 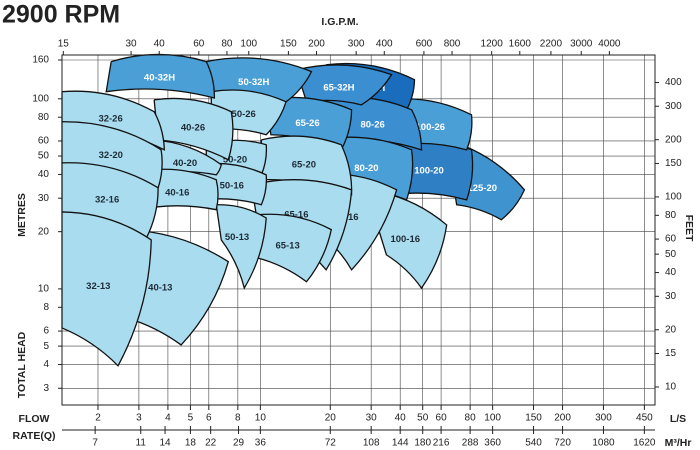 I want to click on y2-tick-label: 60, so click(x=671, y=239).